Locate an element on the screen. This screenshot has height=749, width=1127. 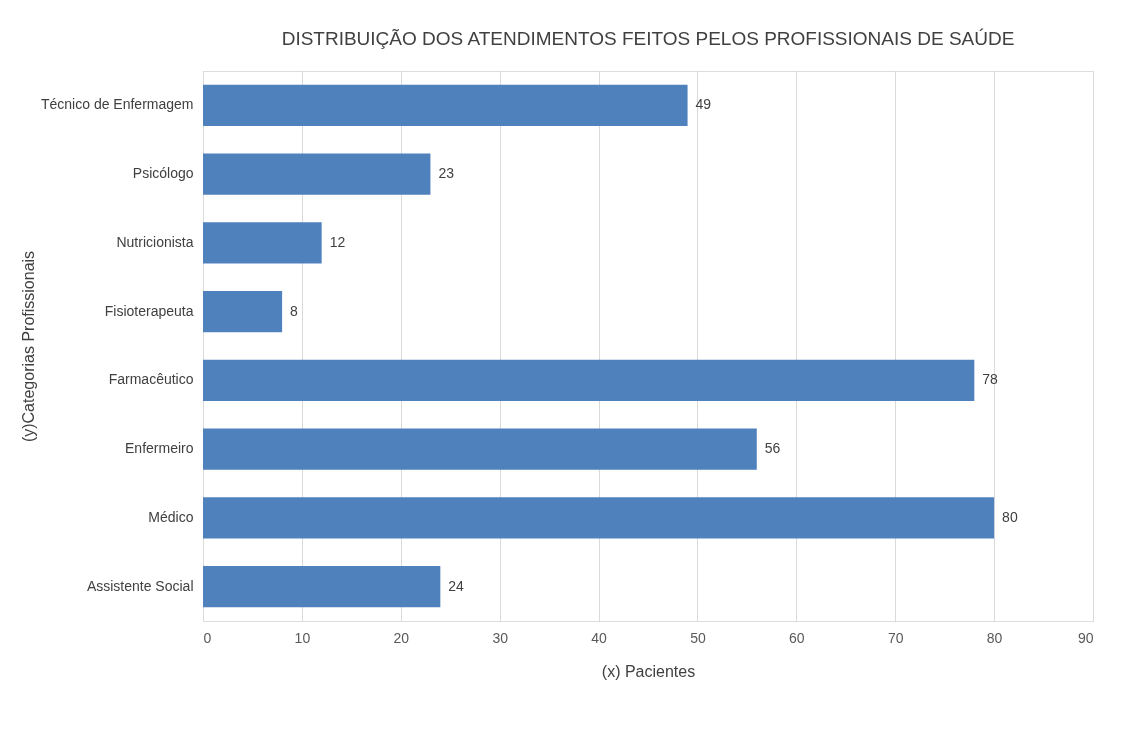
x-tick-label: 80 is located at coordinates (994, 637).